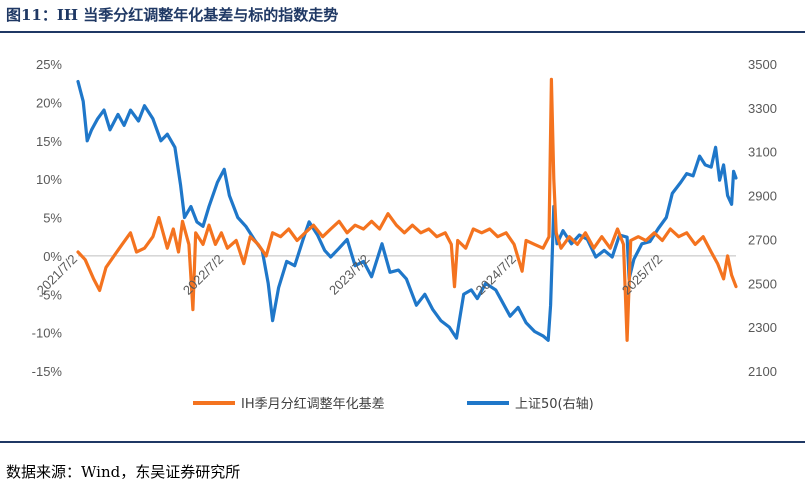  I want to click on x-tick-label: 2023/7/2, so click(349, 274).